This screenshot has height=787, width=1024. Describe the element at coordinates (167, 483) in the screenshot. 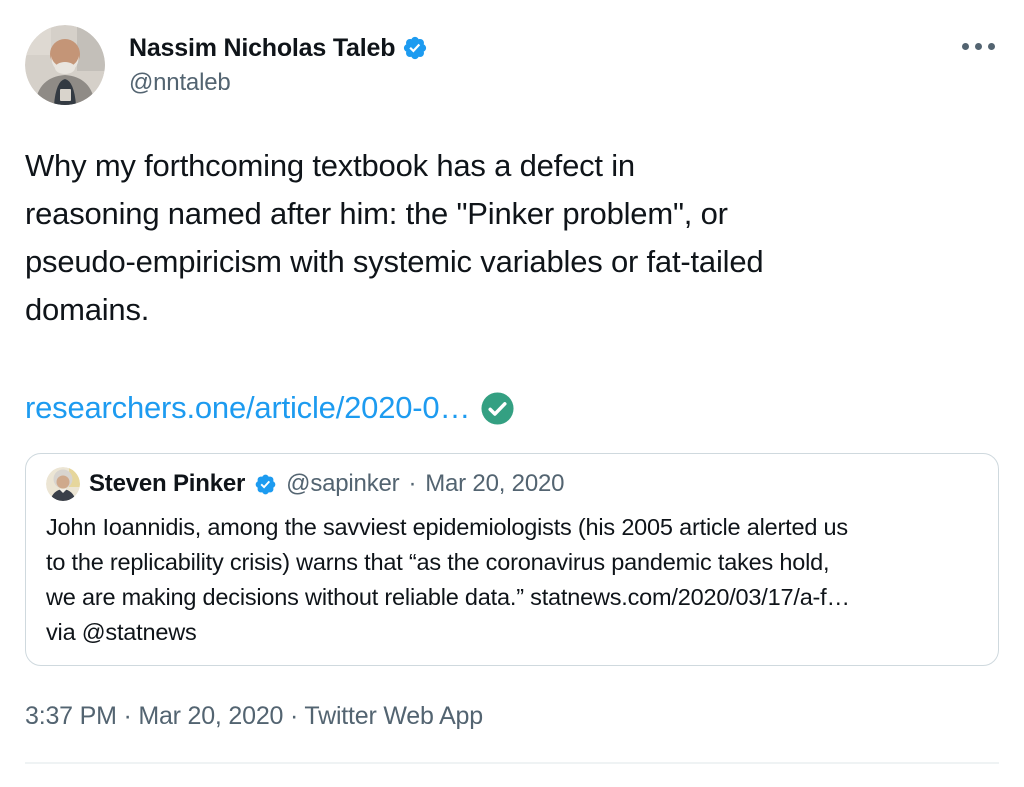

I see `quoted-author-name: Steven Pinker` at that location.